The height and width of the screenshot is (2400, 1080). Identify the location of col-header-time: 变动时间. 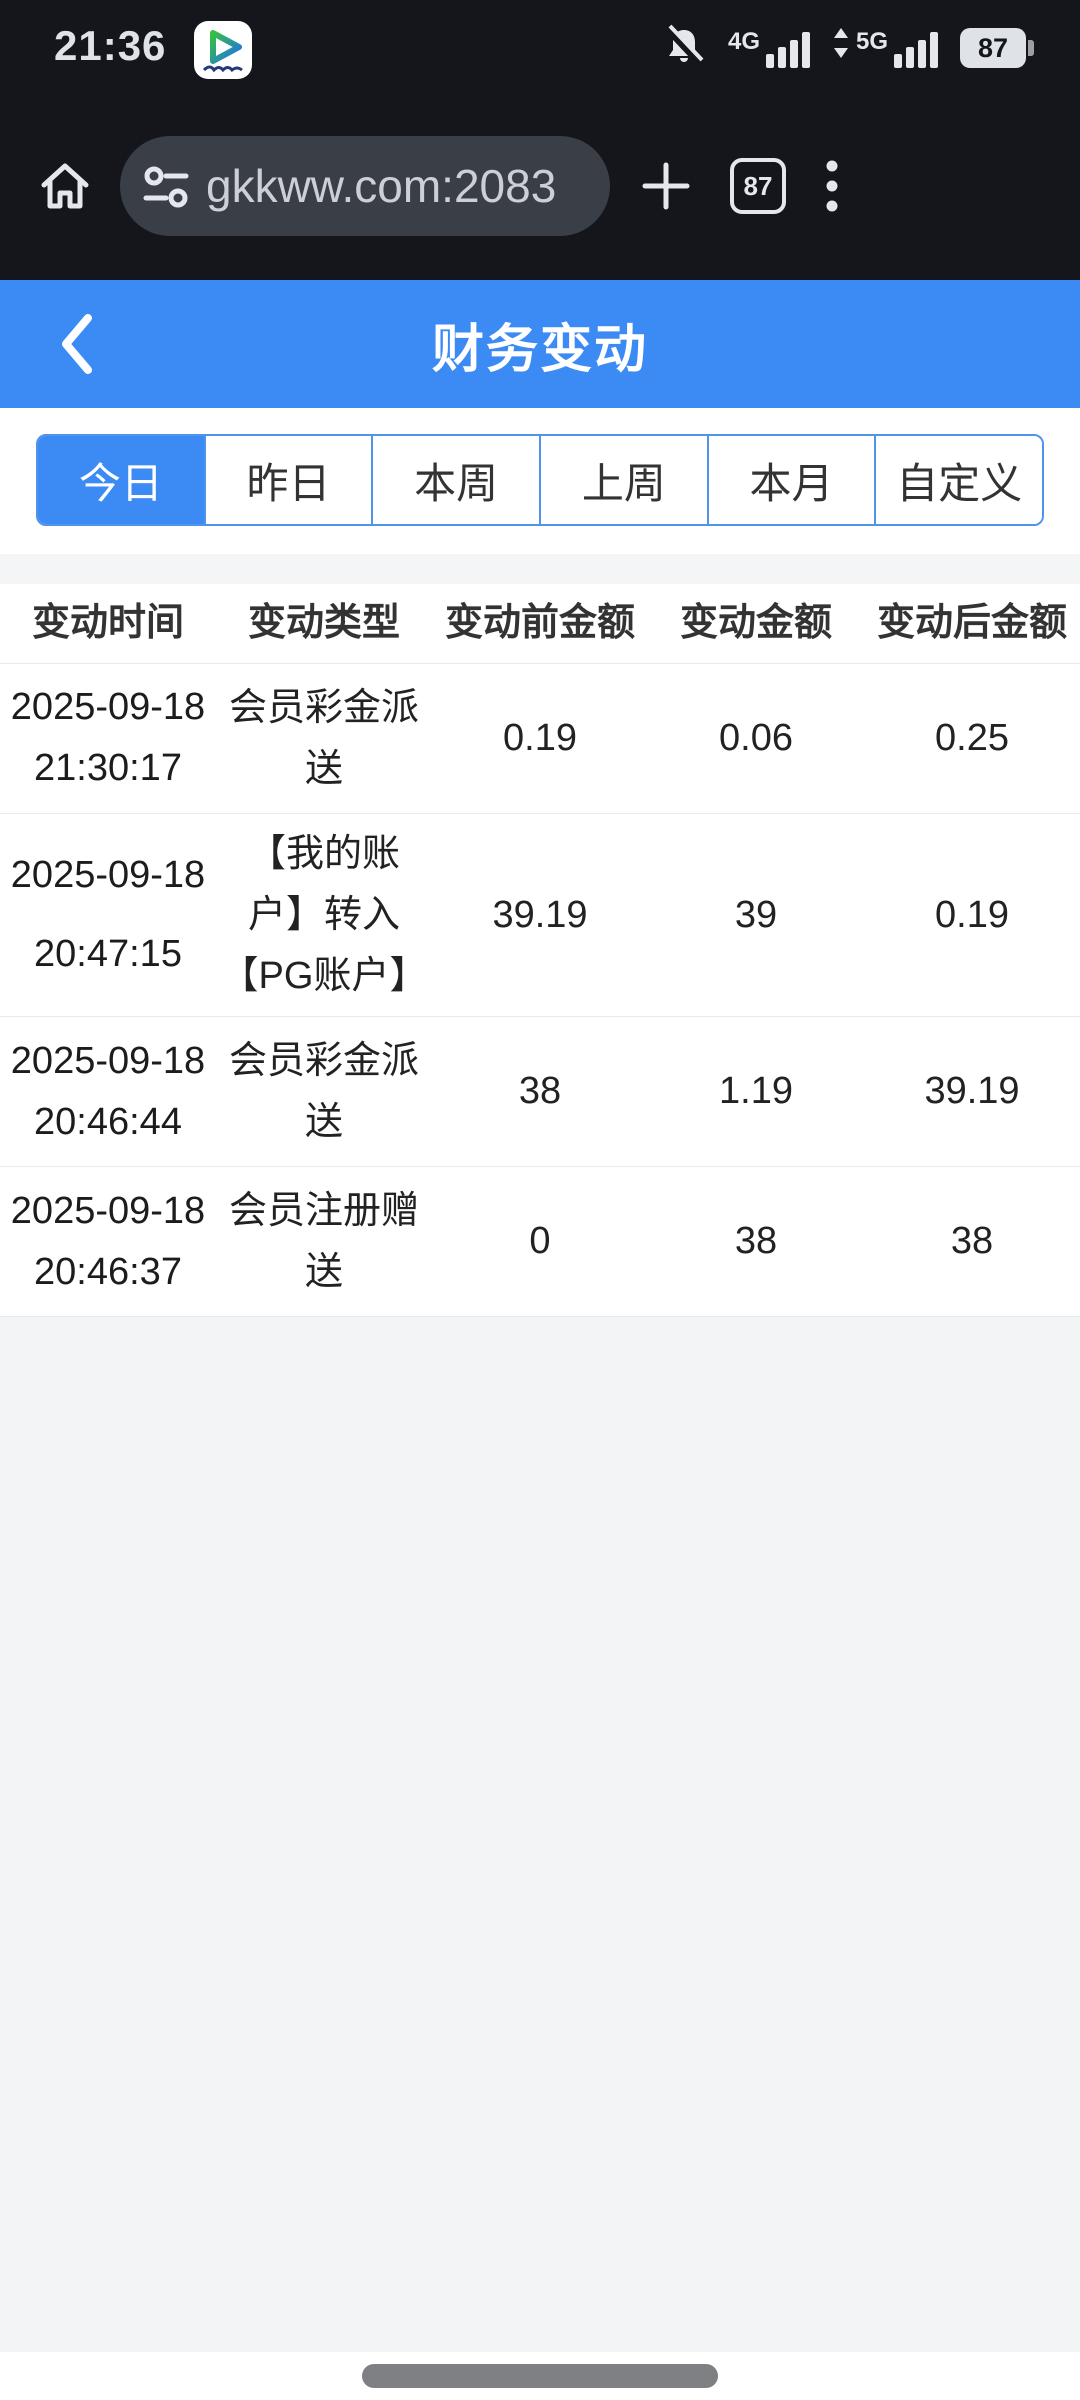
(107, 622).